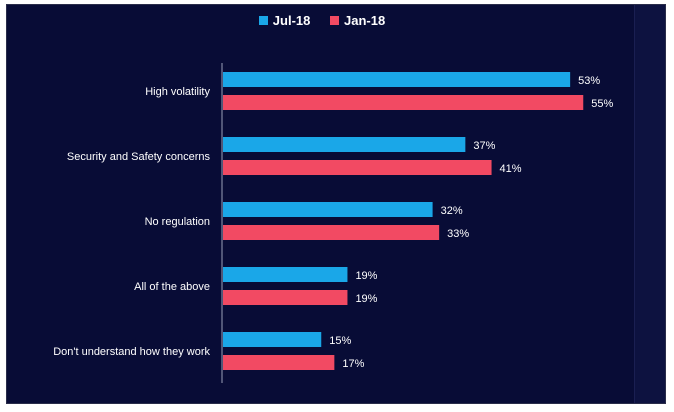 The image size is (674, 412). What do you see at coordinates (397, 79) in the screenshot?
I see `bar-jul-18-high-volatility` at bounding box center [397, 79].